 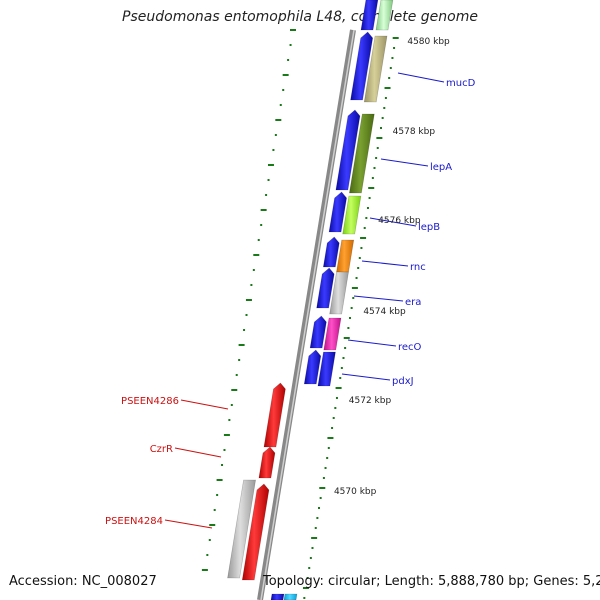 What do you see at coordinates (429, 227) in the screenshot?
I see `gene-label-lepb: lepB` at bounding box center [429, 227].